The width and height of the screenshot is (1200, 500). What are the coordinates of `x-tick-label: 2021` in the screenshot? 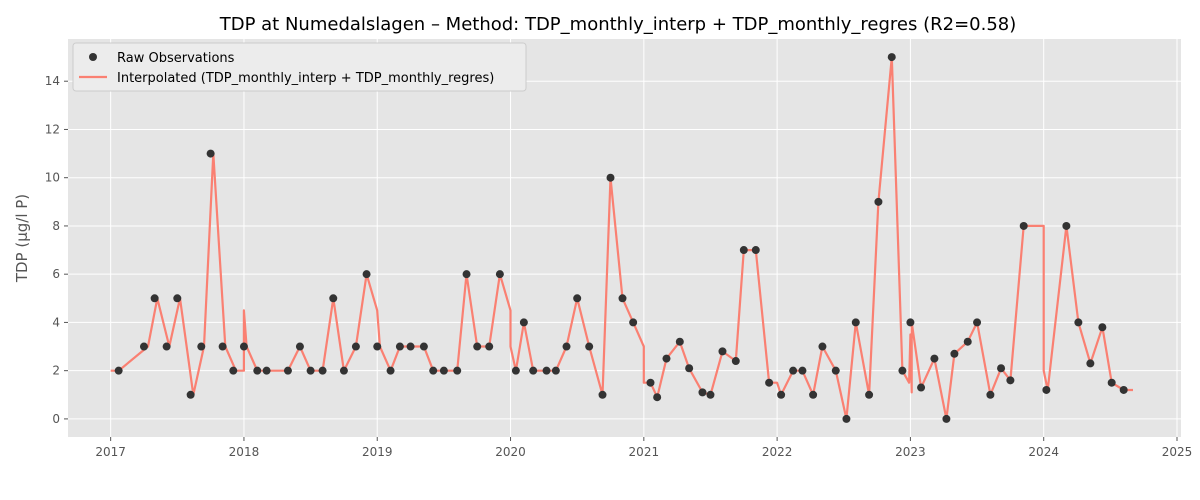 It's located at (644, 452).